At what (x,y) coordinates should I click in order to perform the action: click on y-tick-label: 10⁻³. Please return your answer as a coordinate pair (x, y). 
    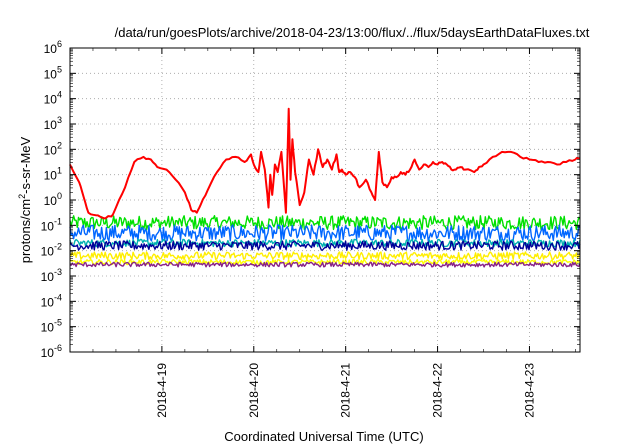
    Looking at the image, I should click on (51, 275).